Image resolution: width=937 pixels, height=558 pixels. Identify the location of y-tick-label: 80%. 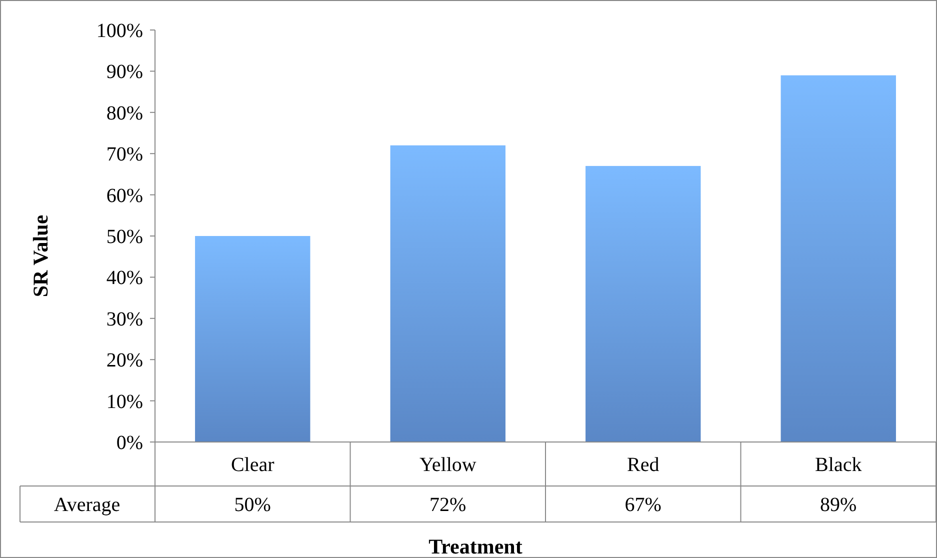
(124, 113).